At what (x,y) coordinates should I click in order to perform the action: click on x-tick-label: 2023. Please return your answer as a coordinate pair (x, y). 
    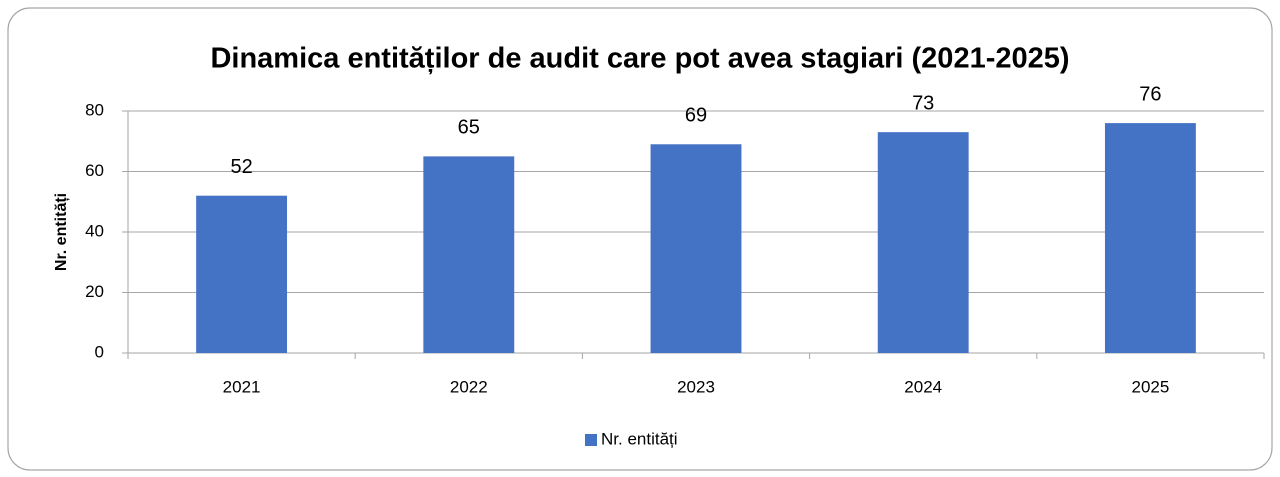
    Looking at the image, I should click on (696, 386).